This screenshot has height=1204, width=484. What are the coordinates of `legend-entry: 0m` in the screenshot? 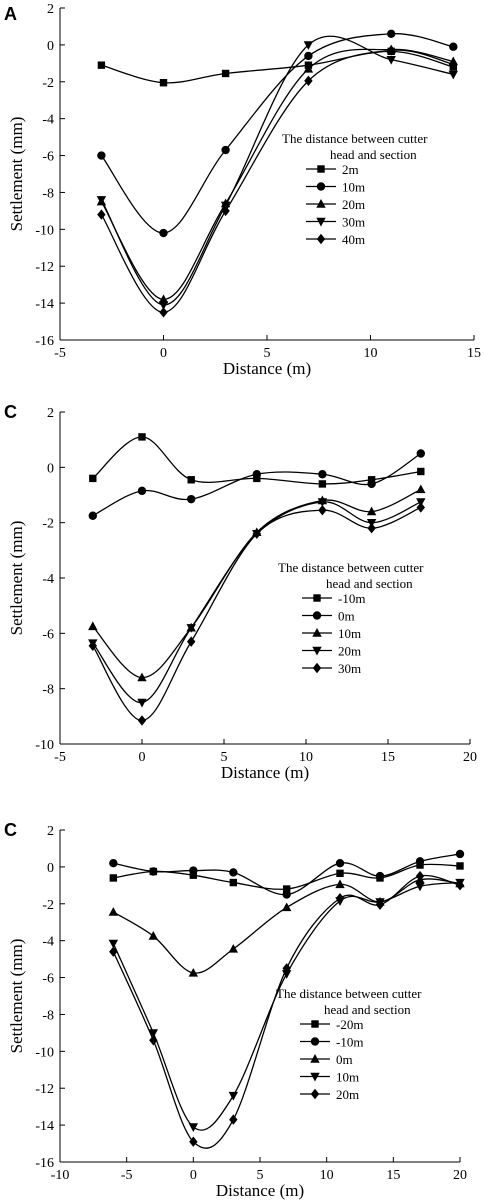 It's located at (346, 616).